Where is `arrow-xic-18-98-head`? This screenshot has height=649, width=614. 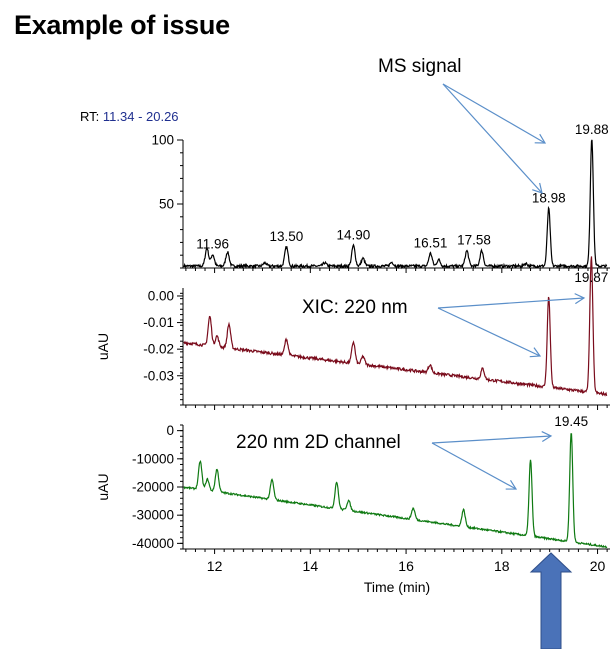
arrow-xic-18-98-head is located at coordinates (535, 352).